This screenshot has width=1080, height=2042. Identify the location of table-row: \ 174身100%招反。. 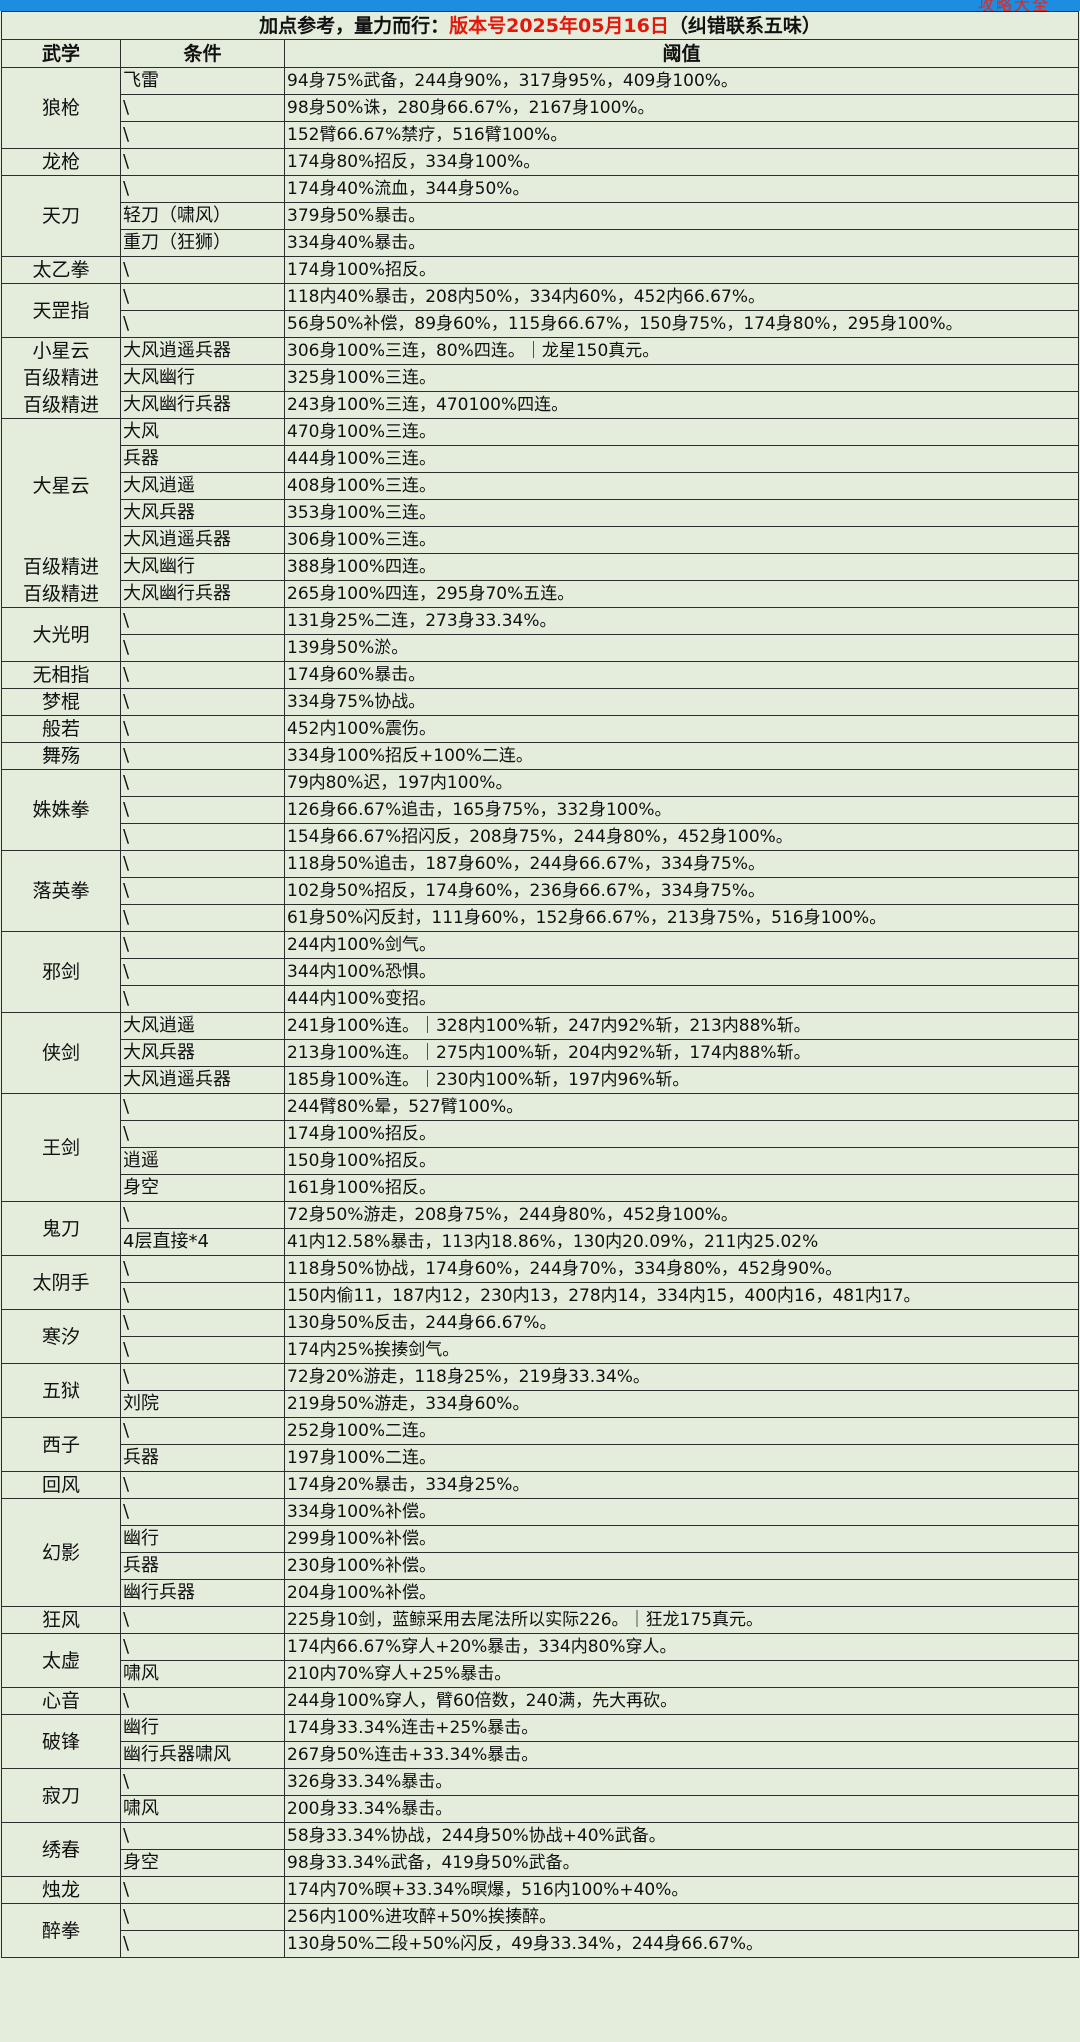
(540, 1134).